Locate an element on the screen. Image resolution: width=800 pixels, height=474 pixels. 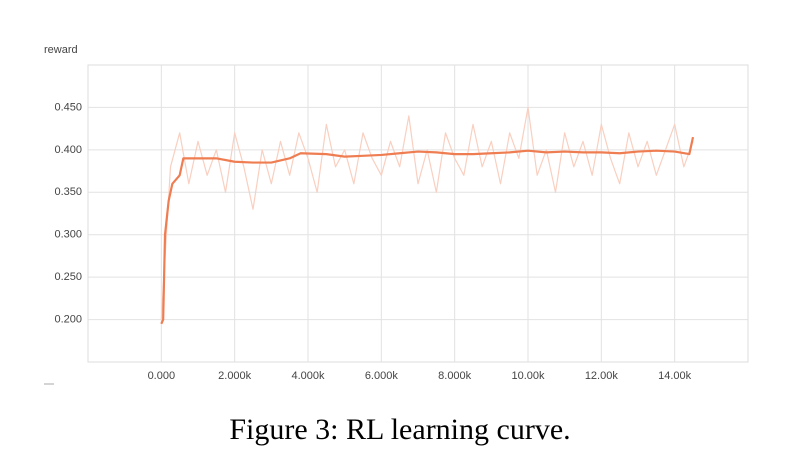
x-tick-label: 4.000k is located at coordinates (308, 376).